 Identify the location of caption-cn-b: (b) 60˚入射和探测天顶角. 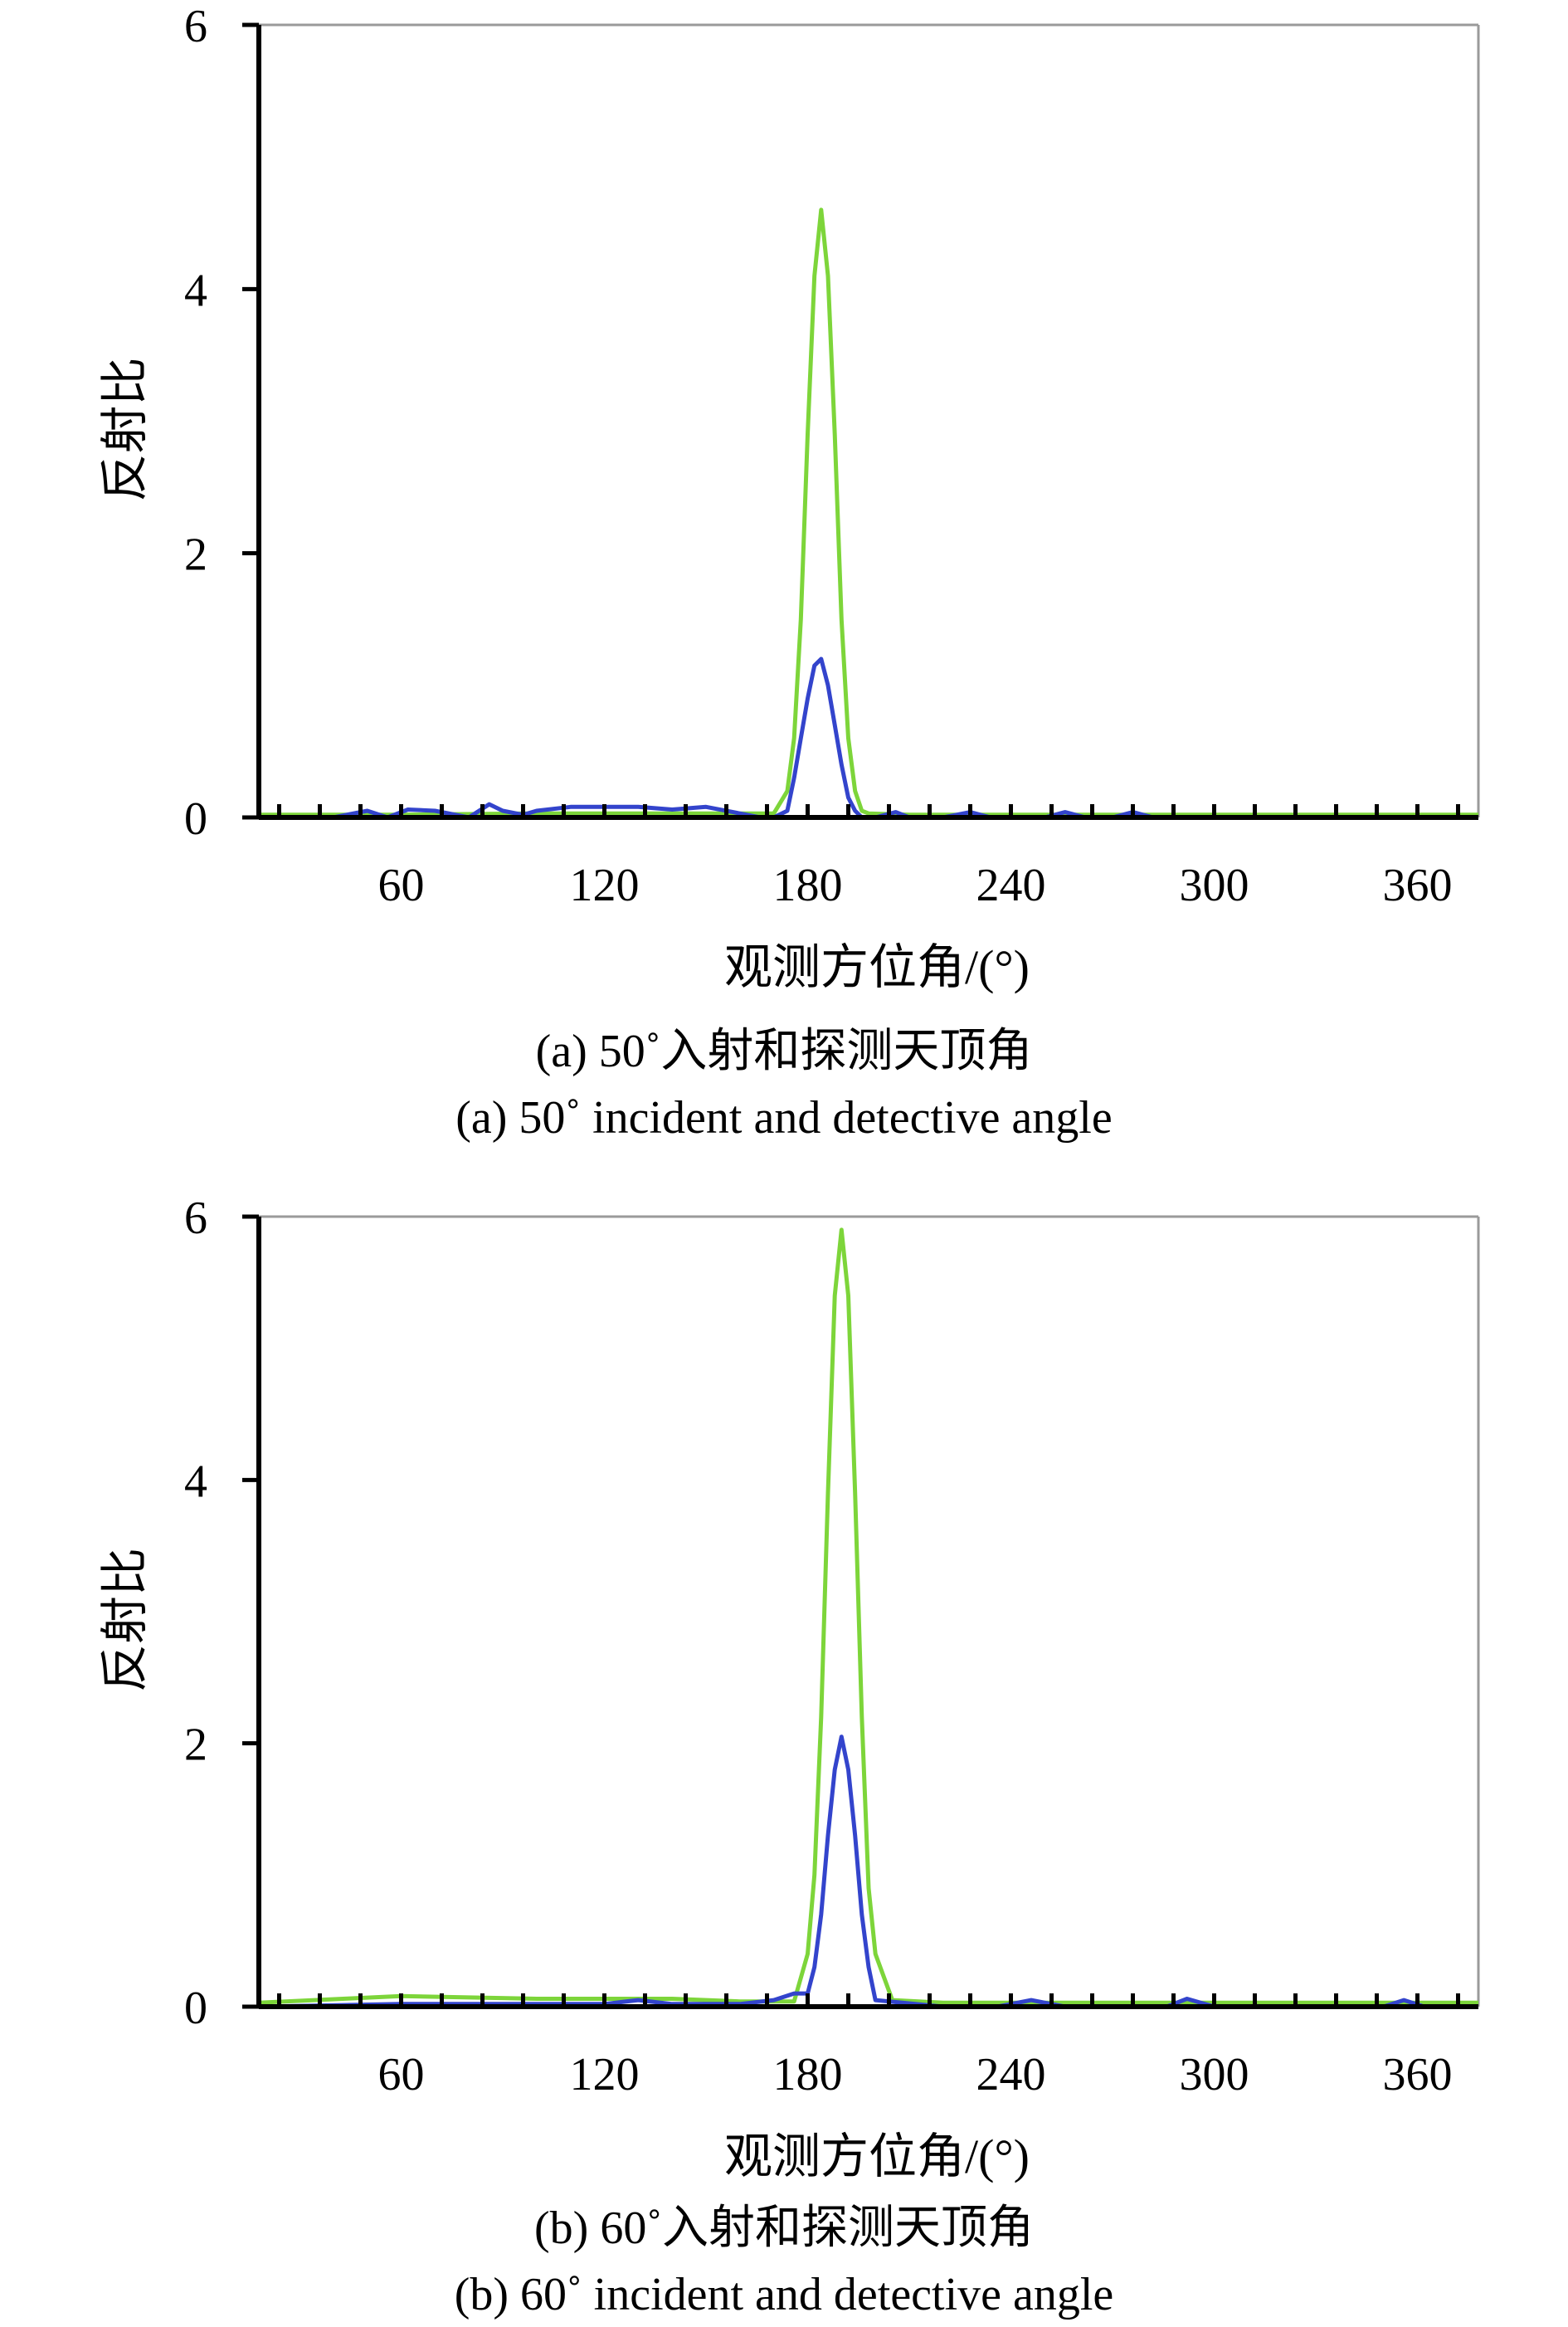
(784, 2228).